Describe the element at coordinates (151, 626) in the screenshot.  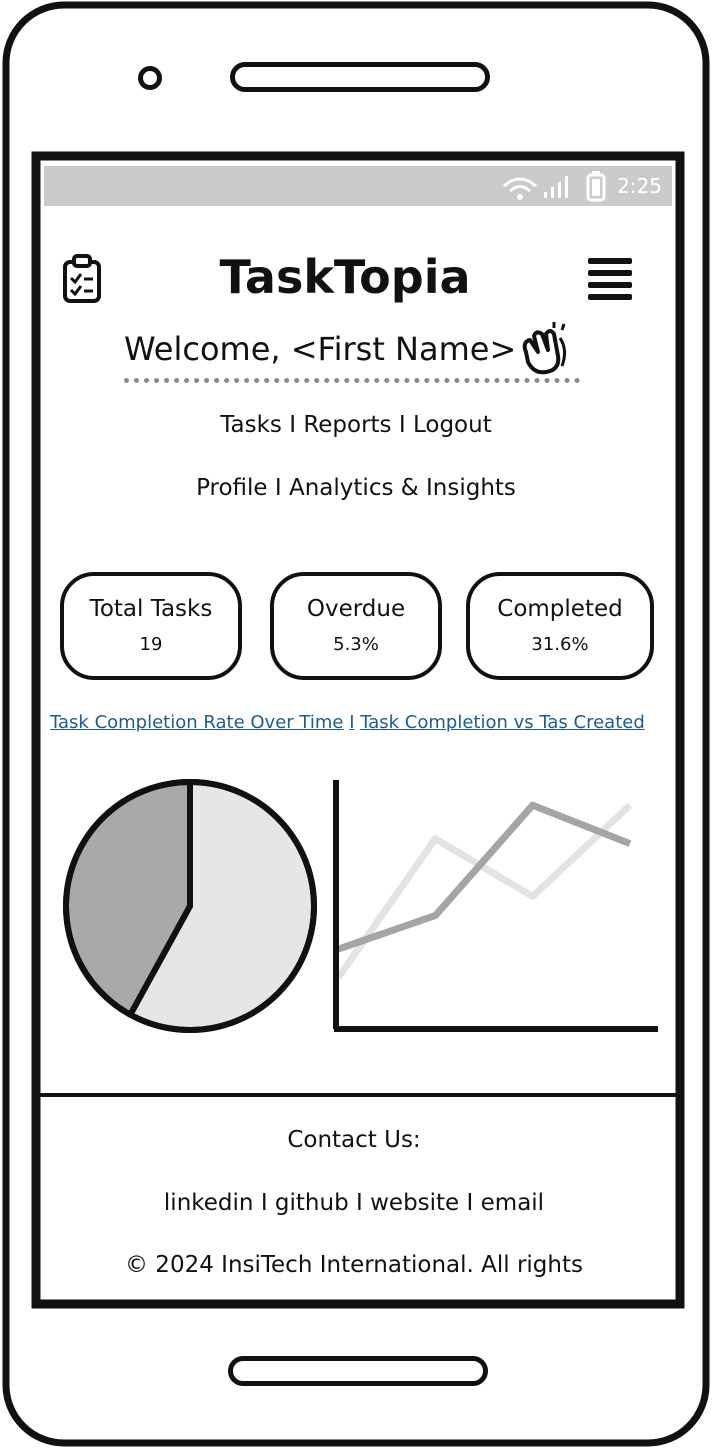
I see `stat-card-total-tasks: Total Tasks 19` at that location.